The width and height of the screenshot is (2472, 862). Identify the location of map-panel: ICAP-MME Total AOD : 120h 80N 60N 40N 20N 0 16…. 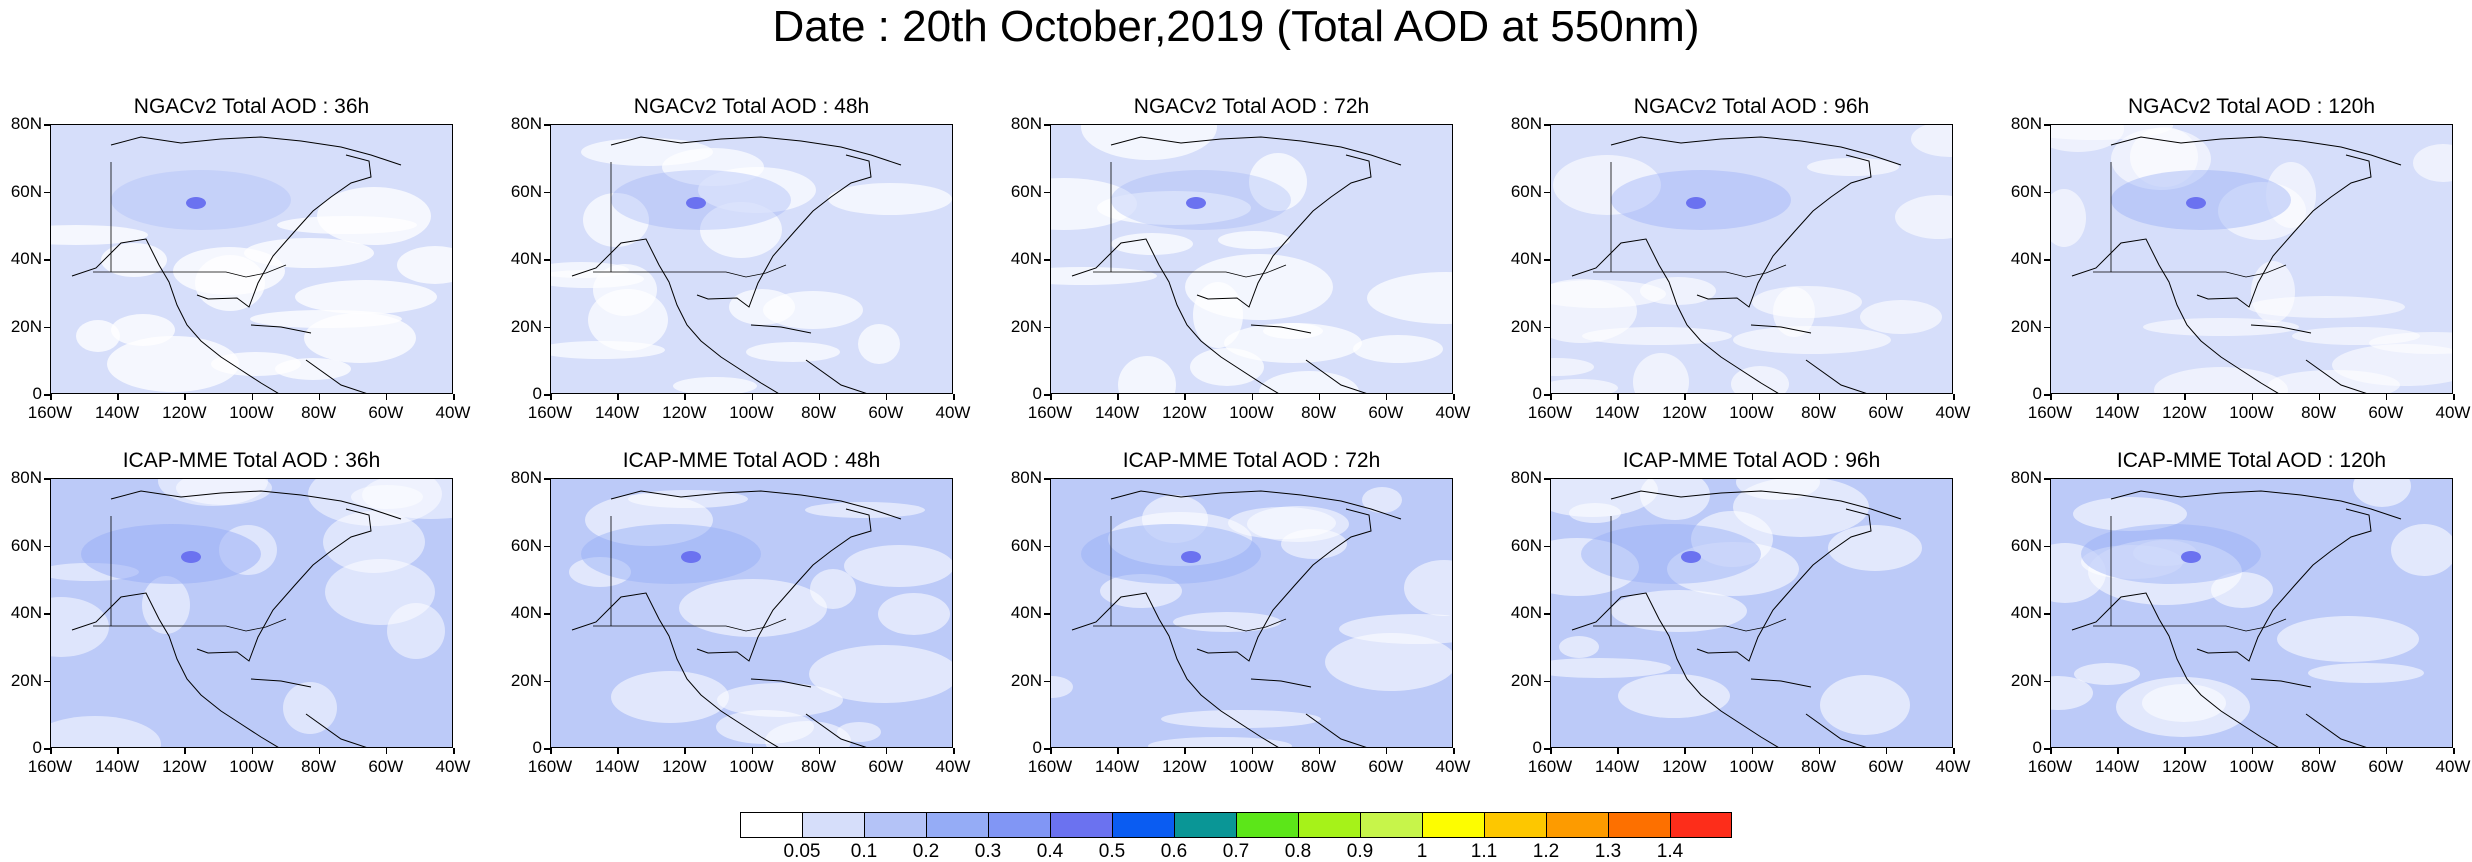
(2241, 612).